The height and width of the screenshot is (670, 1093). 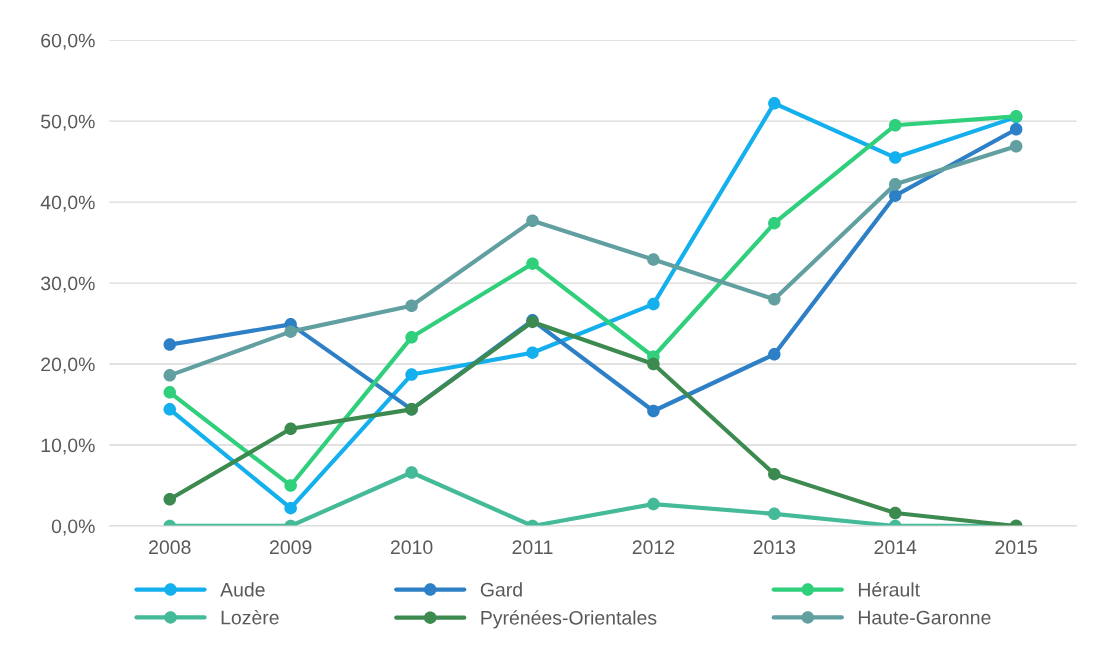 I want to click on y-tick-label: 20,0%, so click(x=68, y=365).